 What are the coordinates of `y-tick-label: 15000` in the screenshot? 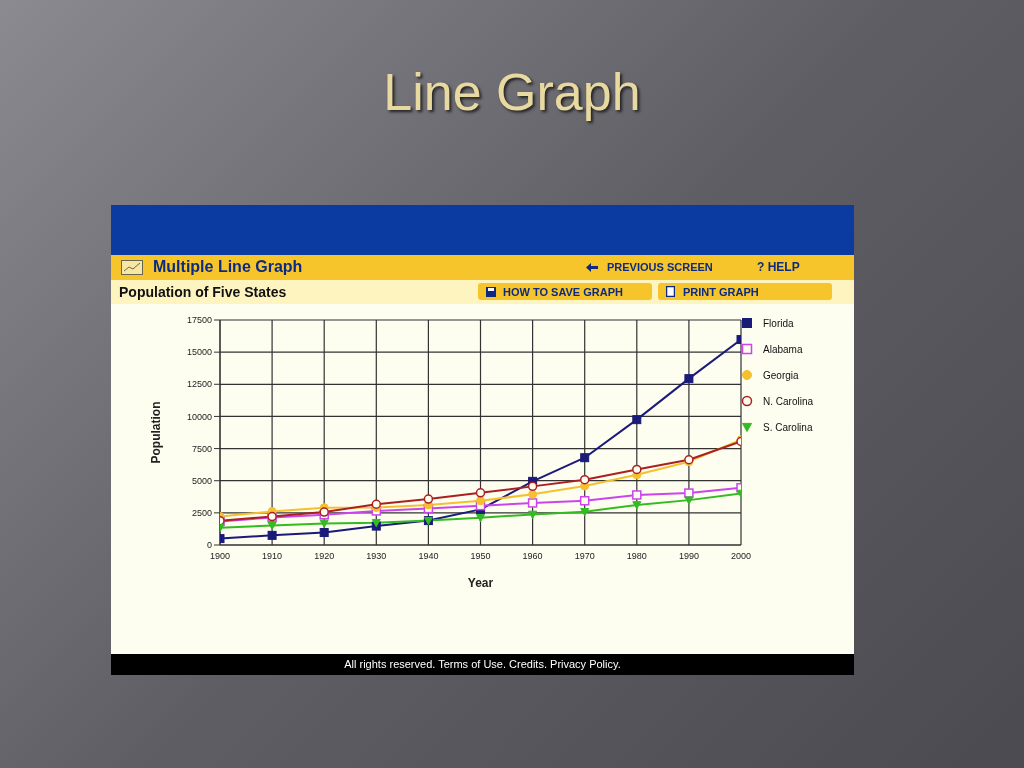 It's located at (199, 352).